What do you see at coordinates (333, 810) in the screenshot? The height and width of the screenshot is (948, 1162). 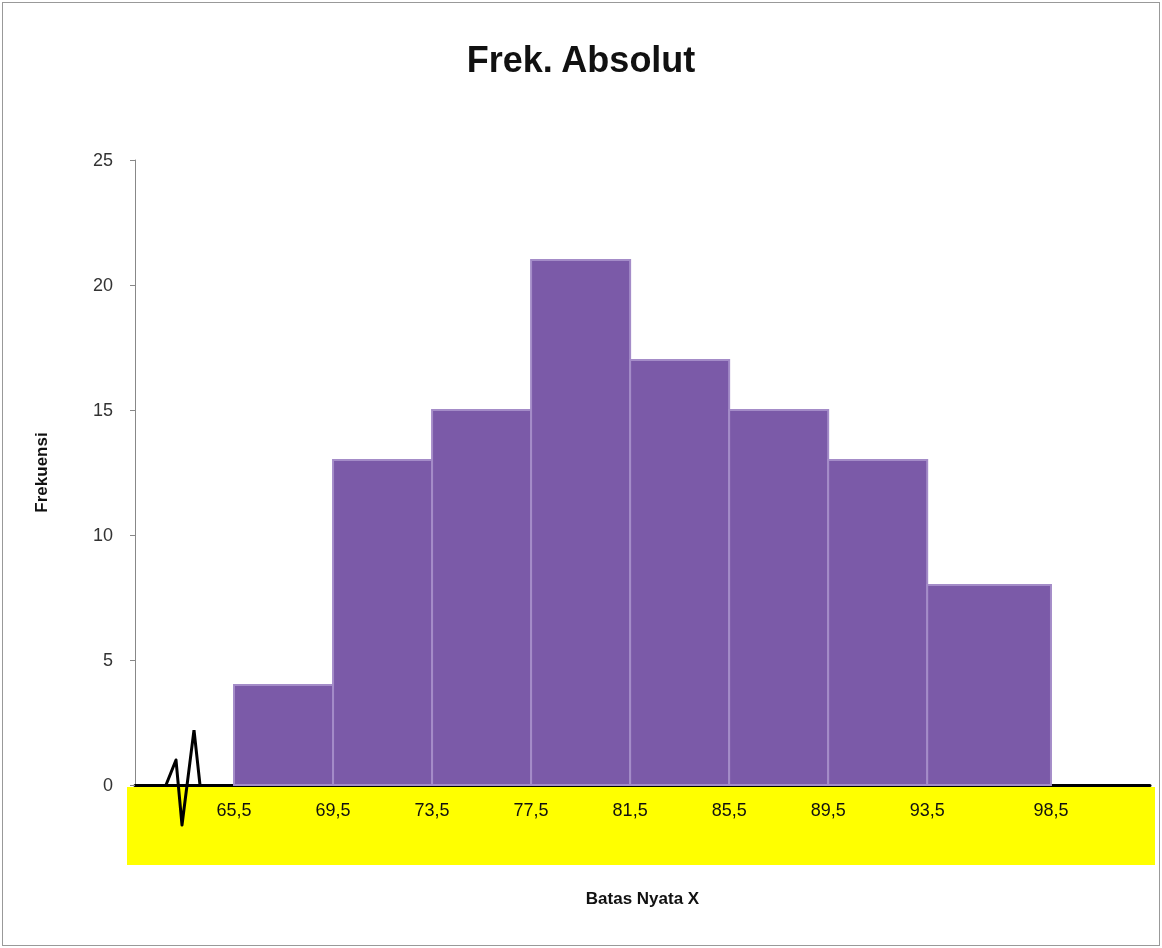 I see `x-tick-label: 69,5` at bounding box center [333, 810].